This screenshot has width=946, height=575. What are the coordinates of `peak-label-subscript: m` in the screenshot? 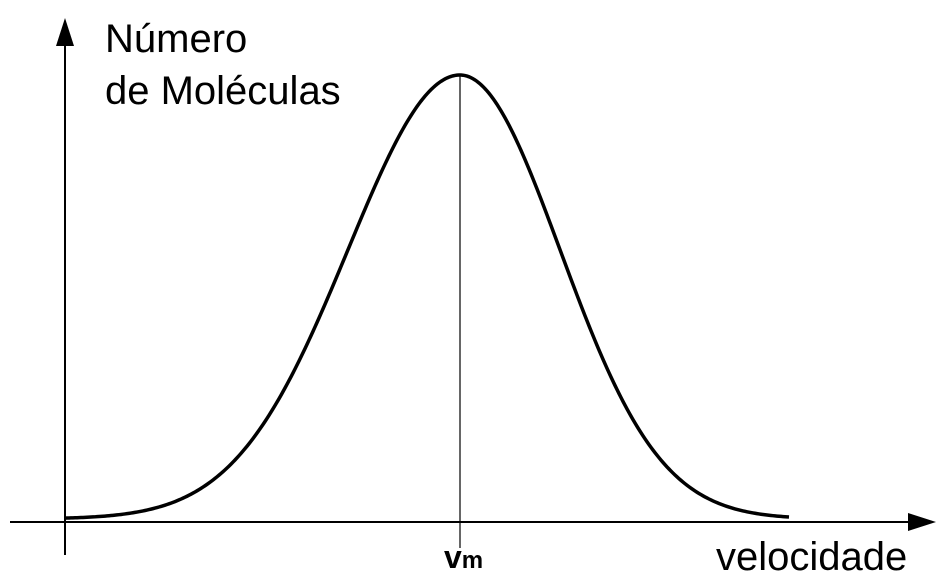 It's located at (472, 560).